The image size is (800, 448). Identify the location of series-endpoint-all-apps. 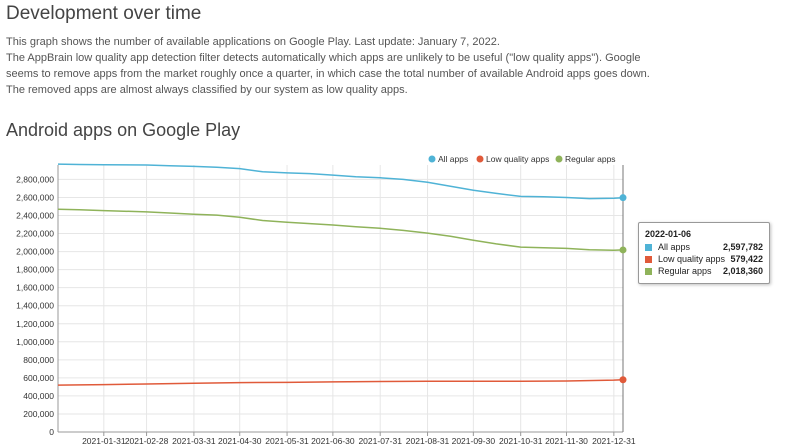
(623, 198).